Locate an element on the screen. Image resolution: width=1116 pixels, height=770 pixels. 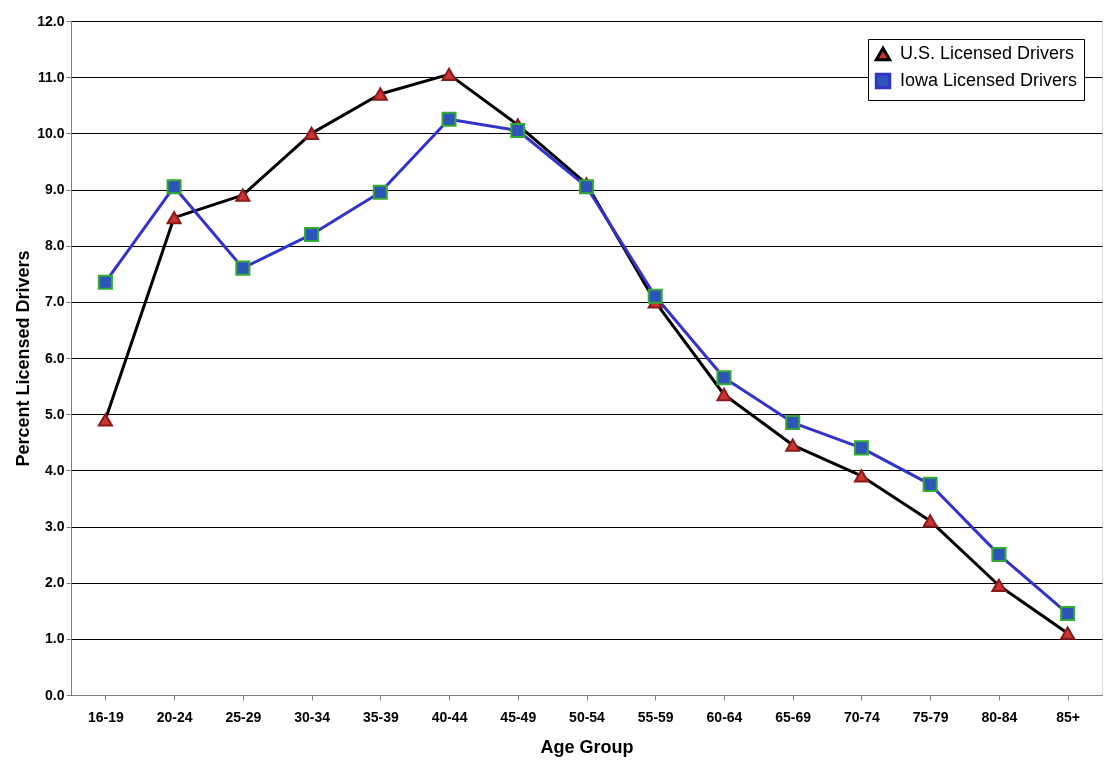
x-tick-label: 45-49 is located at coordinates (518, 716).